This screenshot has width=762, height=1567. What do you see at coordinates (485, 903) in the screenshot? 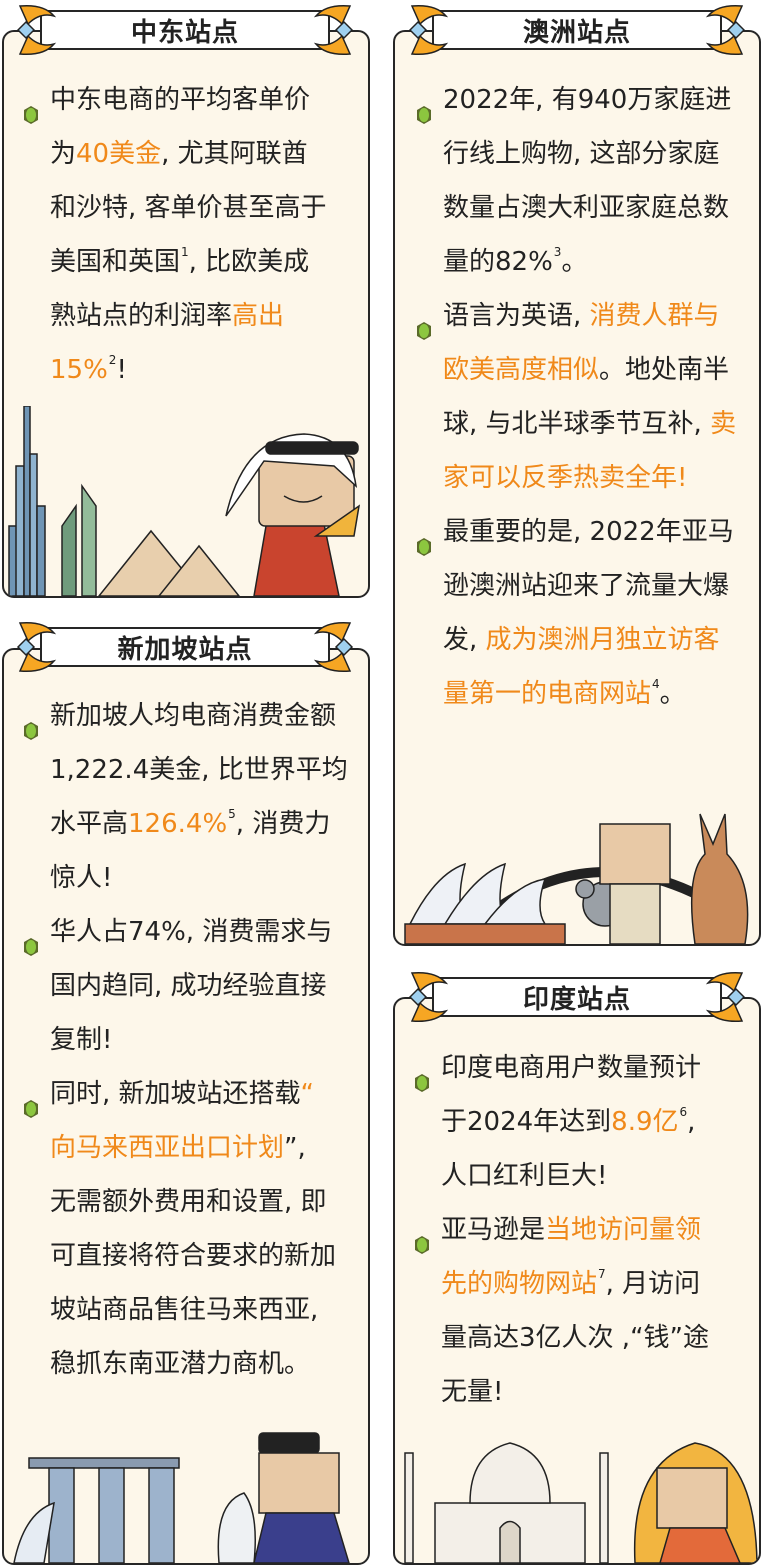
I see `opera-house-icon` at bounding box center [485, 903].